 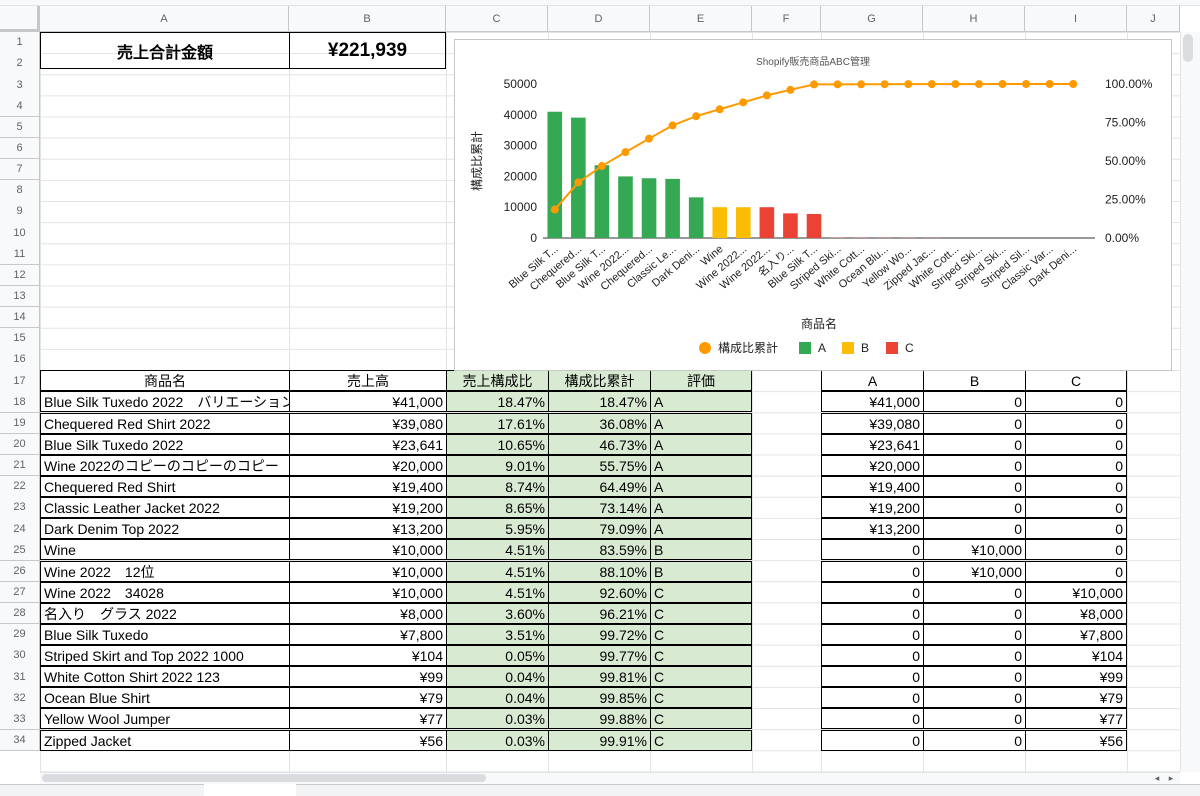 What do you see at coordinates (701, 19) in the screenshot?
I see `column-header-e: E` at bounding box center [701, 19].